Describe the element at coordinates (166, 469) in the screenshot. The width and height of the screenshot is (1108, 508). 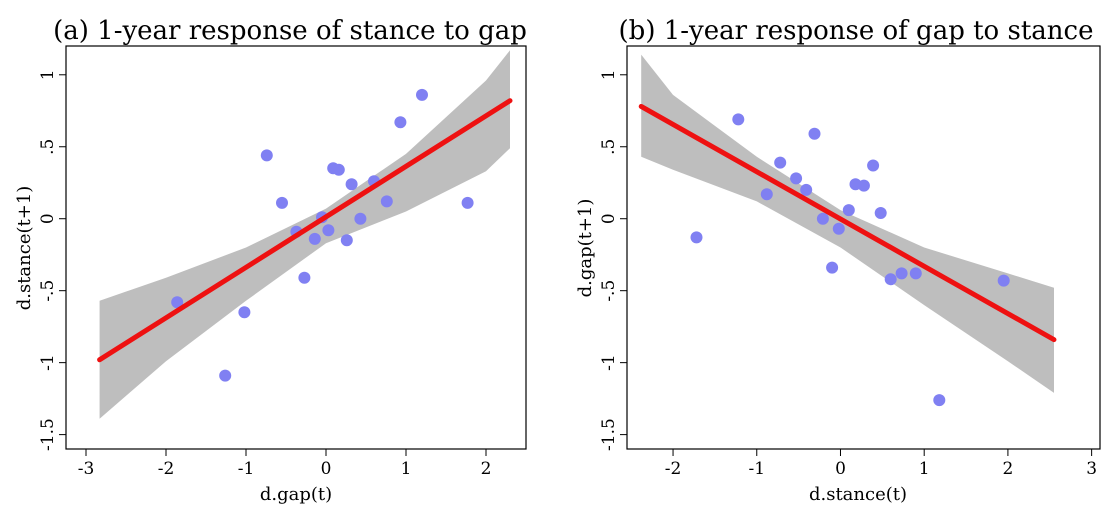
I see `panel-a-x-tick-label: -2` at that location.